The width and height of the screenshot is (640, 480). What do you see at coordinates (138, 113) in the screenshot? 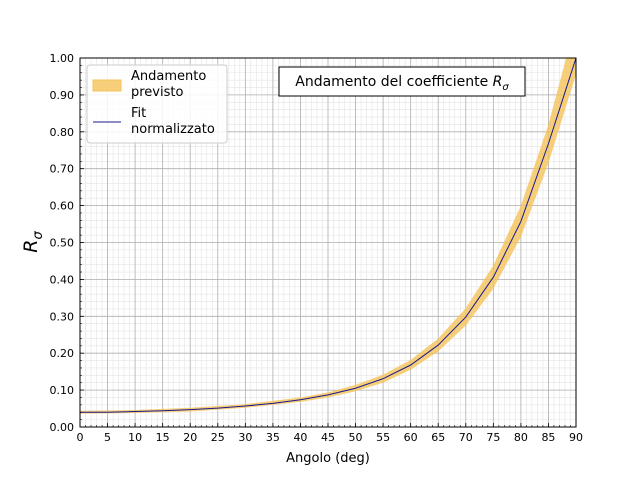
I see `legend-label-line-line1: Fit` at bounding box center [138, 113].